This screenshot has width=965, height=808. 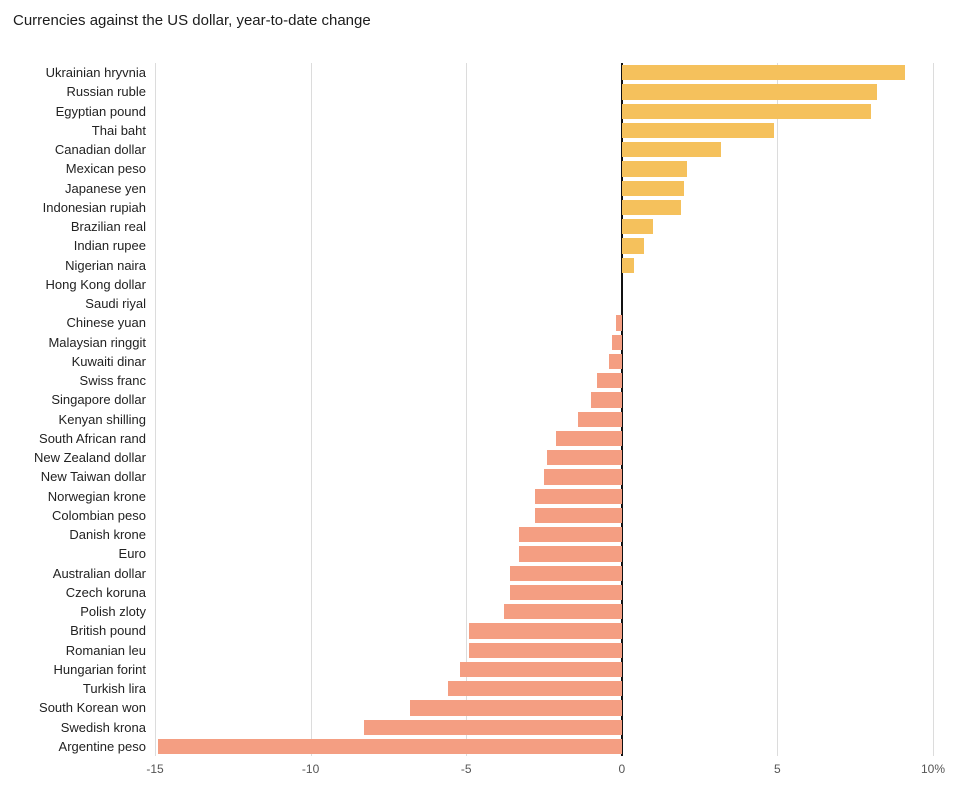 What do you see at coordinates (482, 342) in the screenshot?
I see `chart-row: Malaysian ringgit` at bounding box center [482, 342].